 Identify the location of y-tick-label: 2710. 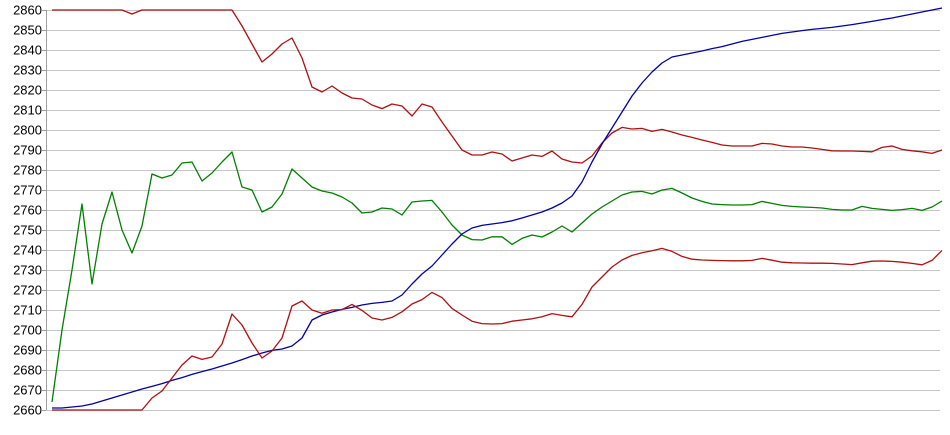
(27, 310).